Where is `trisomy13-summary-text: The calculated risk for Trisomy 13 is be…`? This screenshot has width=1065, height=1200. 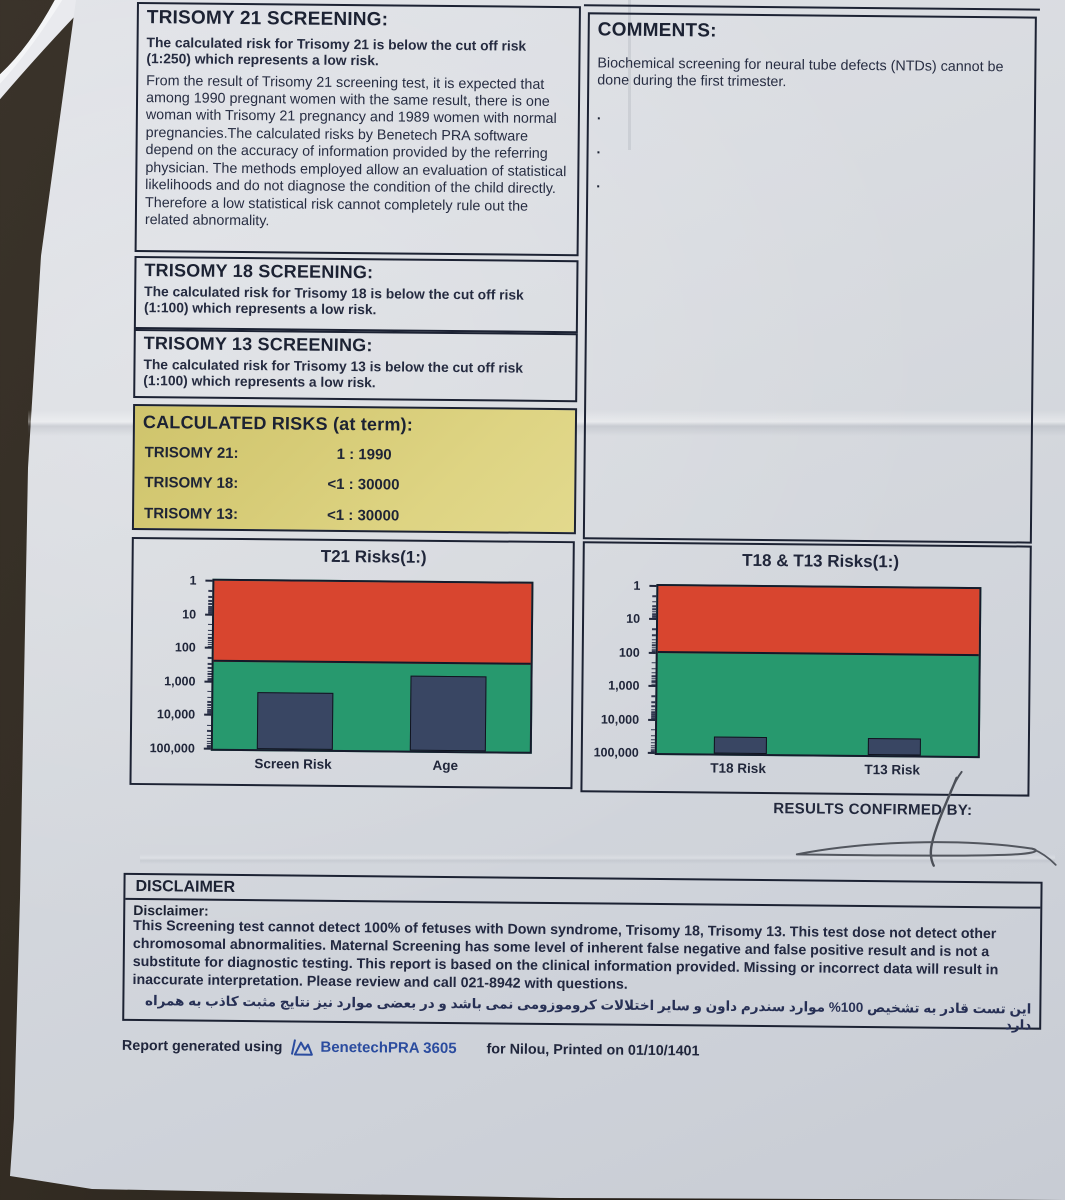 trisomy13-summary-text: The calculated risk for Trisomy 13 is be… is located at coordinates (333, 374).